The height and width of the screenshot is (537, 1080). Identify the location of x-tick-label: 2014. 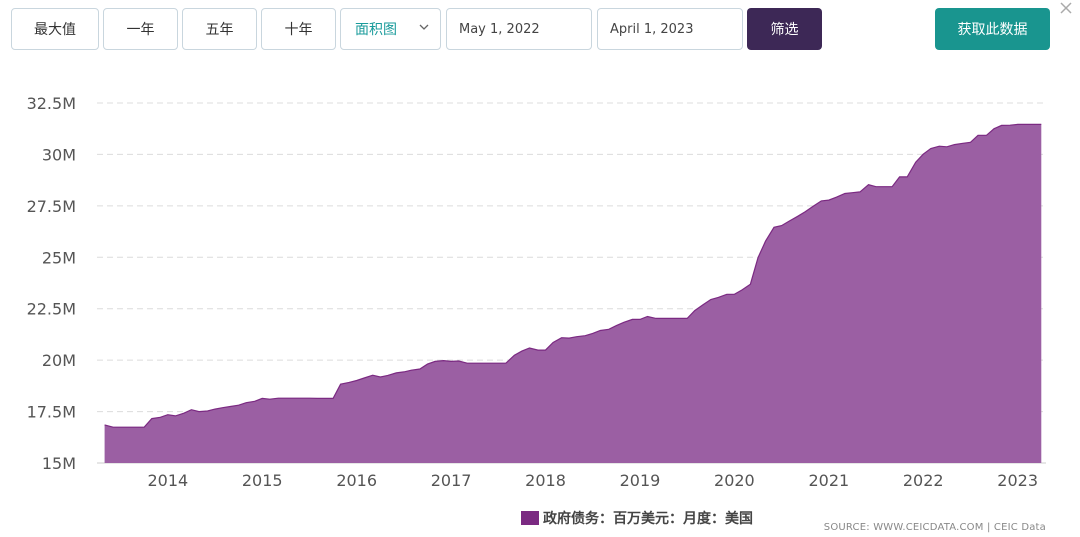
(167, 480).